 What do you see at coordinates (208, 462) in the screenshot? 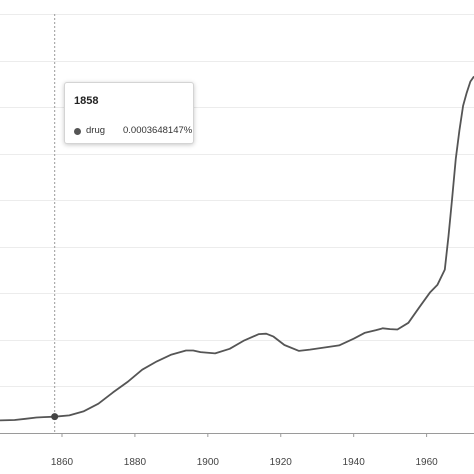
I see `x-tick-label: 1900` at bounding box center [208, 462].